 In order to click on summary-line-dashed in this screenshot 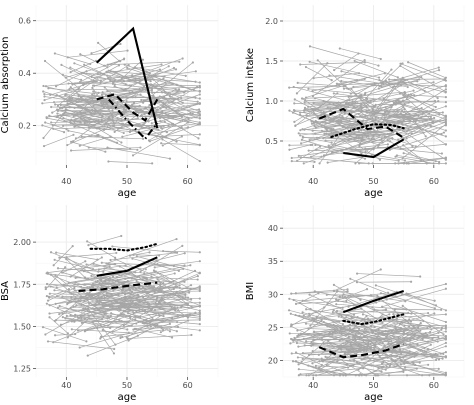, I will do `click(127, 107)`.